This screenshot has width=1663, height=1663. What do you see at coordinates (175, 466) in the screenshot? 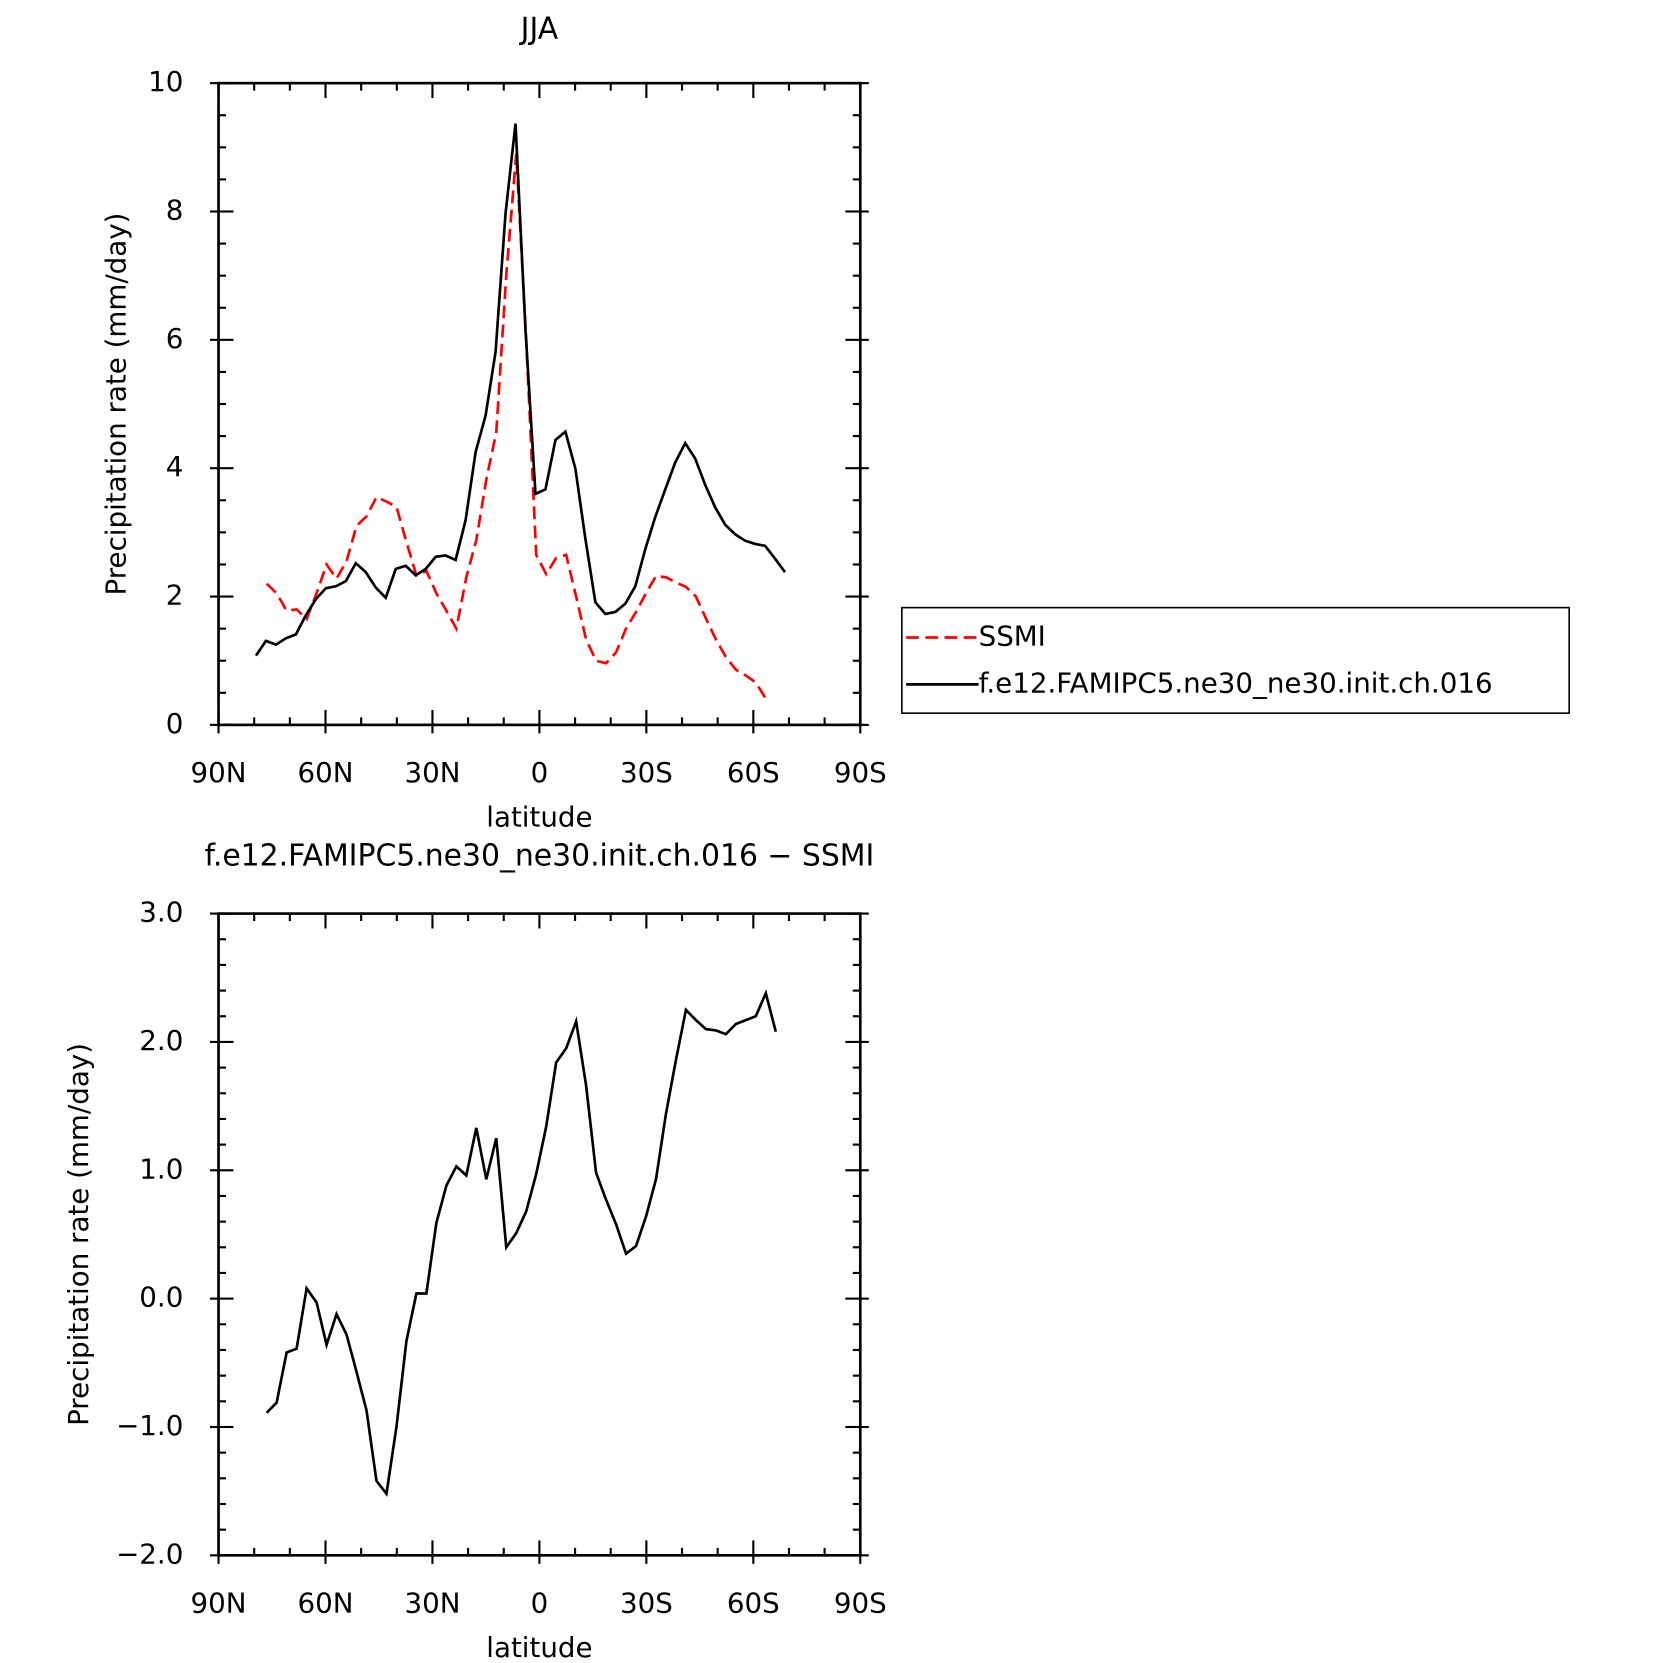
I see `y-tick-label: 4` at bounding box center [175, 466].